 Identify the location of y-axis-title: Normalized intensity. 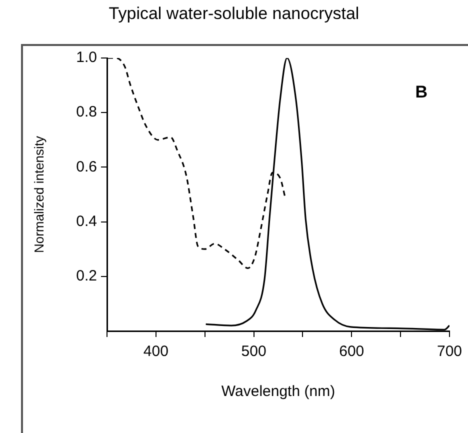
(38, 194).